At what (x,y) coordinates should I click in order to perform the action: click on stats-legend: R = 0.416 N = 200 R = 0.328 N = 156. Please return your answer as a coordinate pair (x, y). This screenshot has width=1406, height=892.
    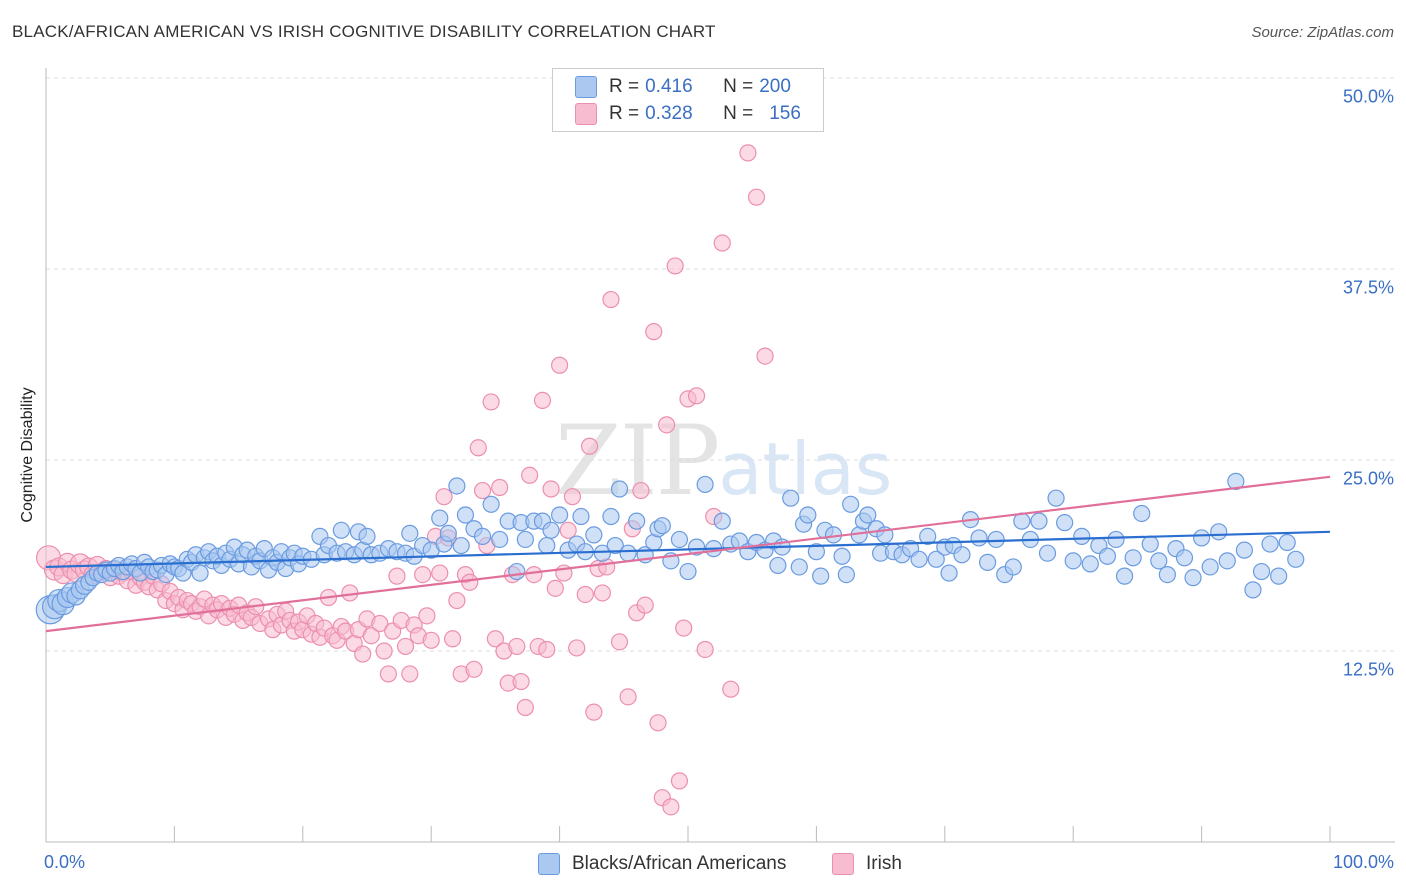
    Looking at the image, I should click on (688, 100).